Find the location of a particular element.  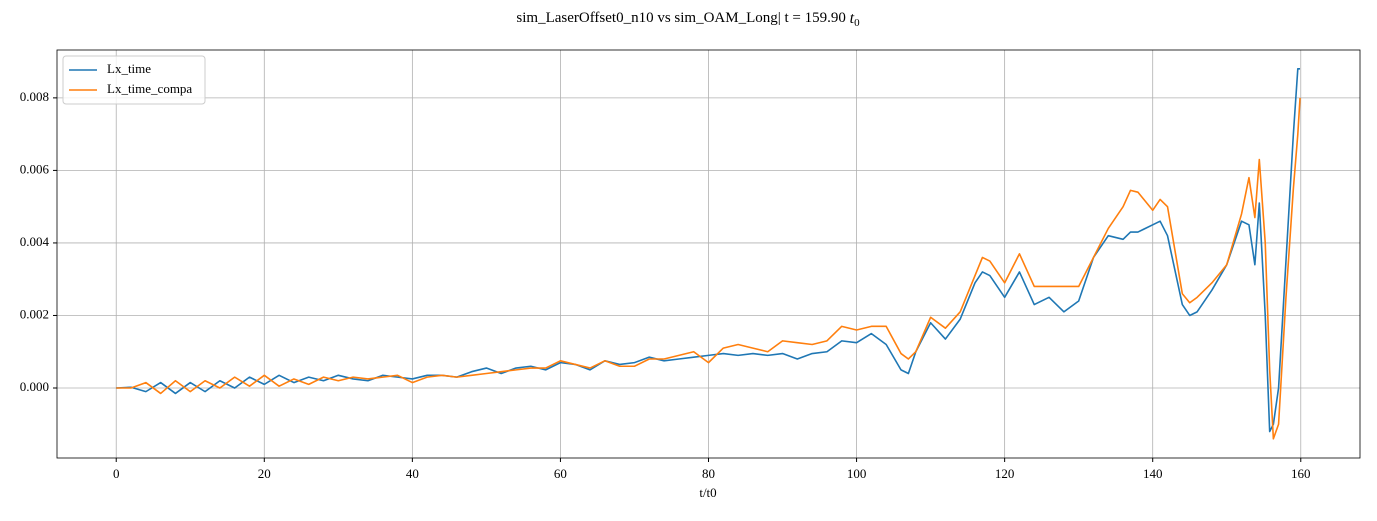

x-tick-label: 20 is located at coordinates (264, 473).